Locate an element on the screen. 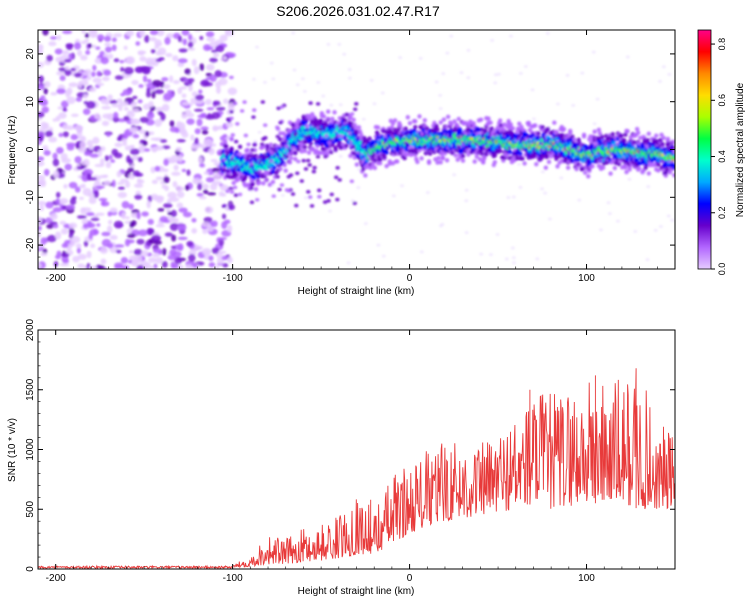 This screenshot has width=750, height=600. y-tick-label: 1500 is located at coordinates (30, 389).